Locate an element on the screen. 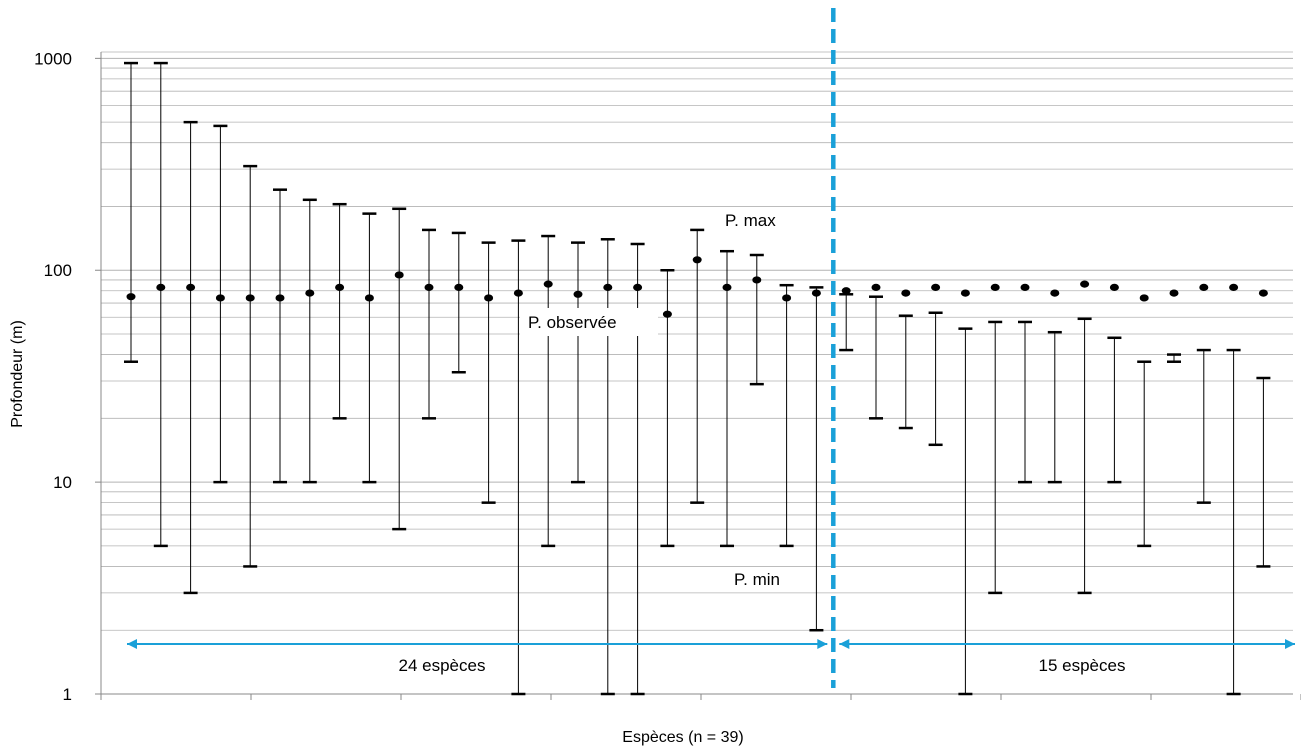 This screenshot has height=749, width=1301. y-tick-label: 1000 is located at coordinates (53, 58).